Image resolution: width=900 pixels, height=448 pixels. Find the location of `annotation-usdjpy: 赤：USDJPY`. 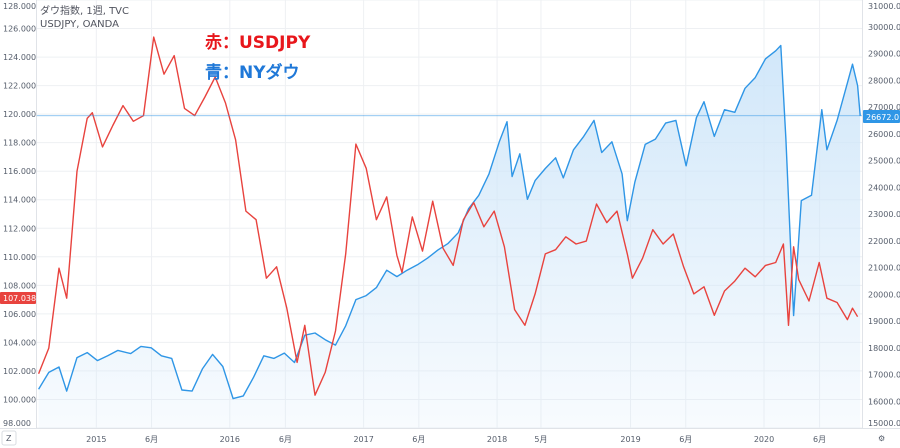

annotation-usdjpy: 赤：USDJPY is located at coordinates (258, 42).